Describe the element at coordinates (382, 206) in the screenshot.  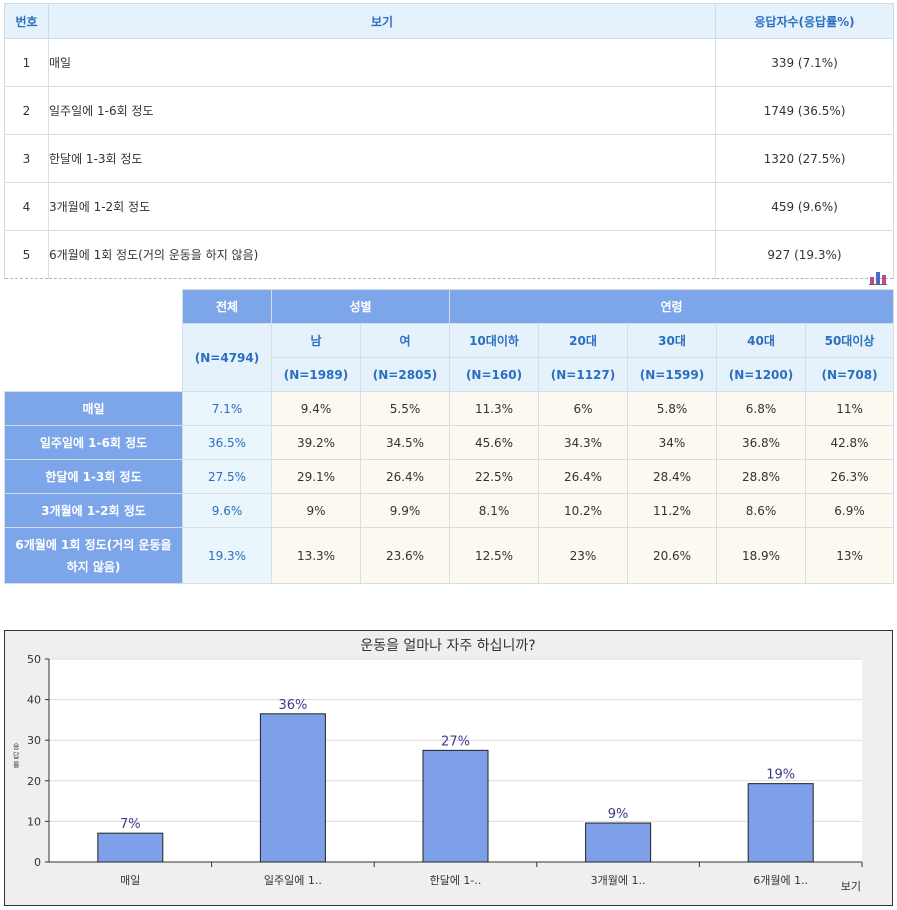
I see `row-option-label: 3개월에 1-2회 정도` at that location.